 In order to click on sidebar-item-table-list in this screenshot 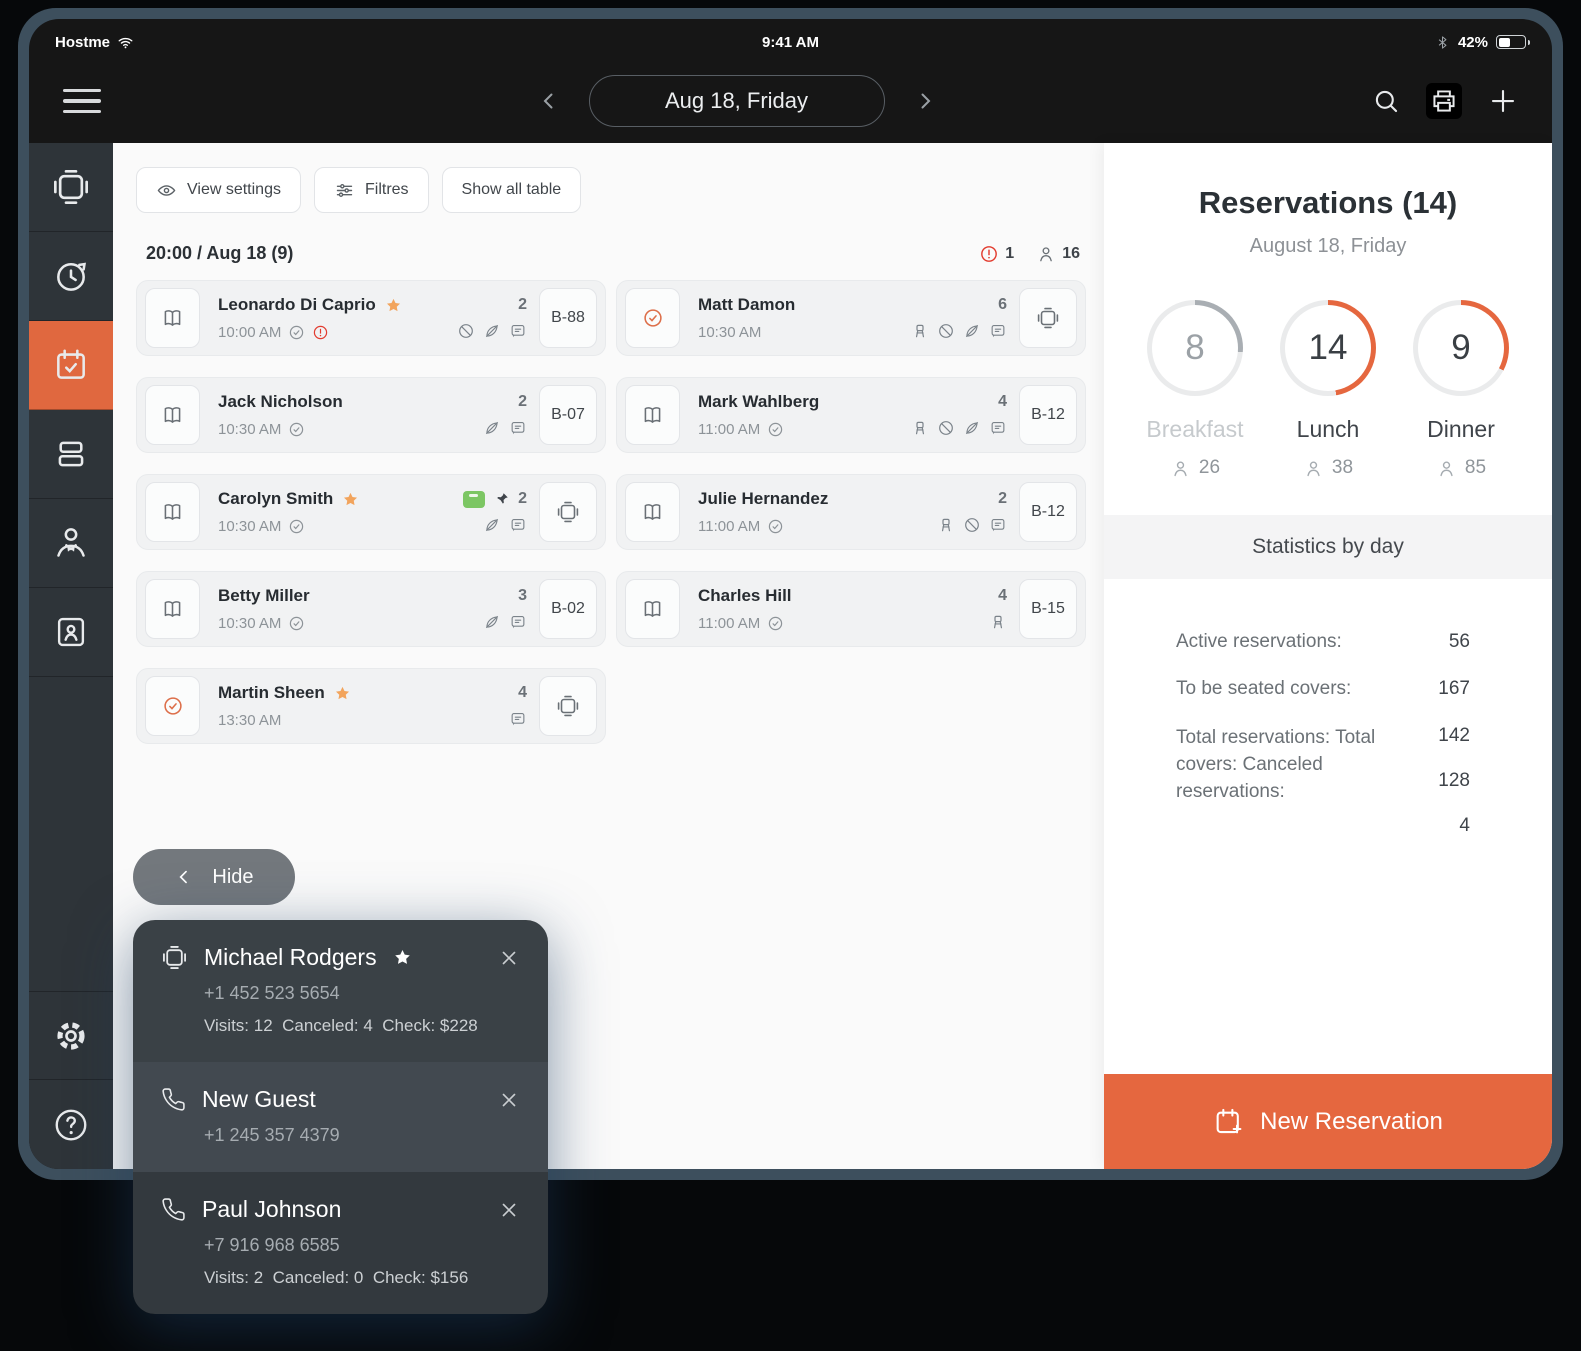, I will do `click(71, 454)`.